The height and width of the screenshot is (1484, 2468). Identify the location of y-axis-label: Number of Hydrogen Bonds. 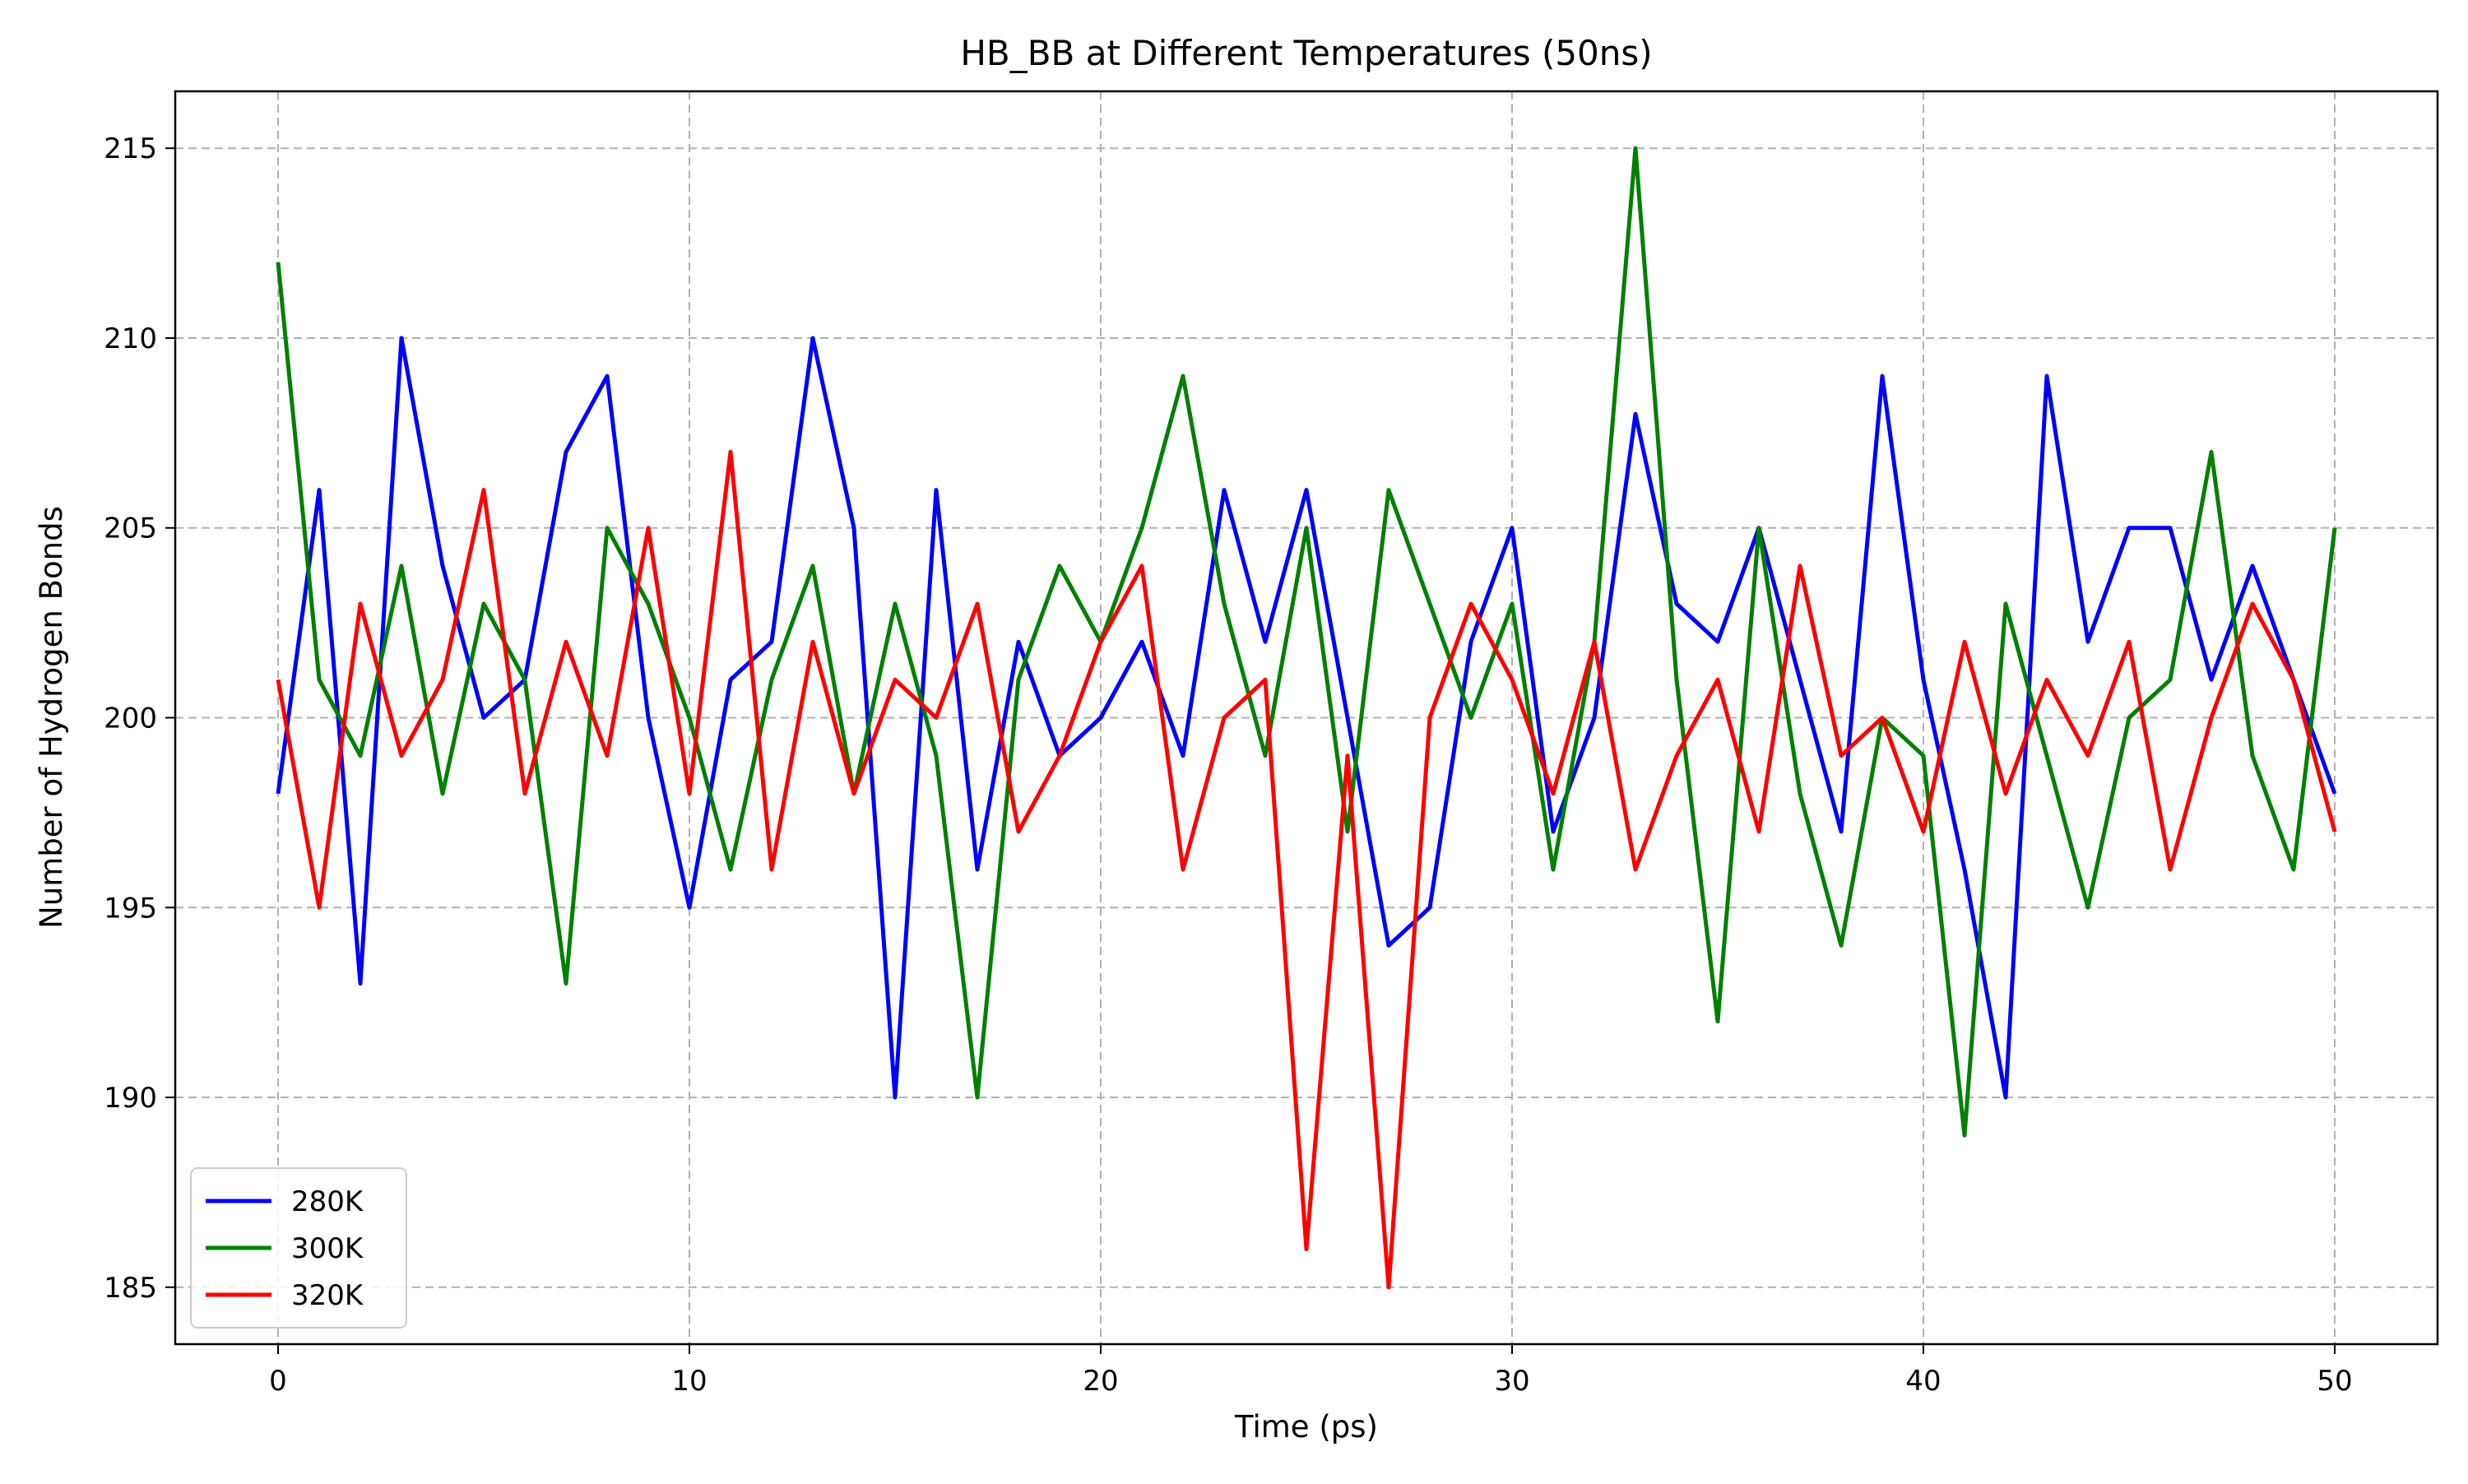
(51, 717).